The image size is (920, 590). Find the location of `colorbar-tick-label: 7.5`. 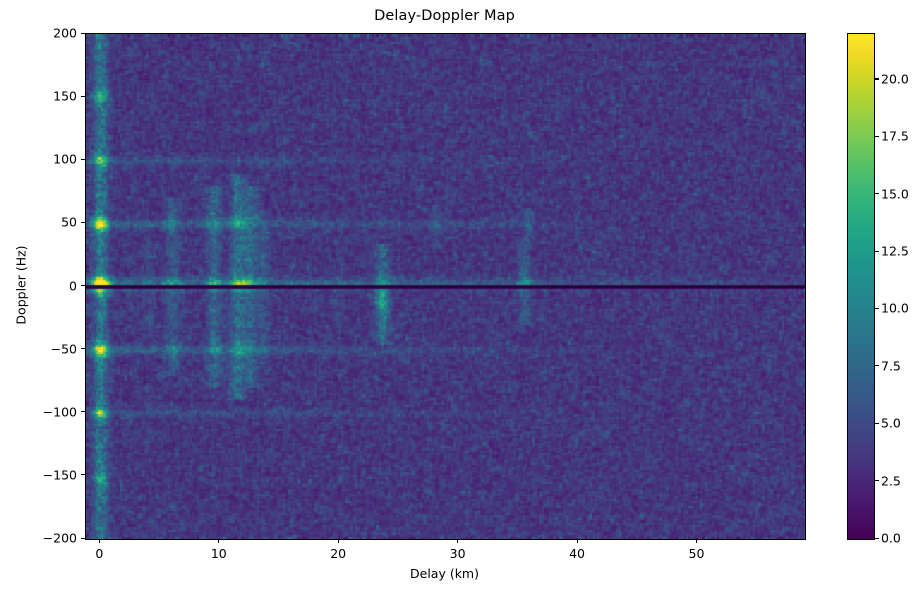

colorbar-tick-label: 7.5 is located at coordinates (891, 366).